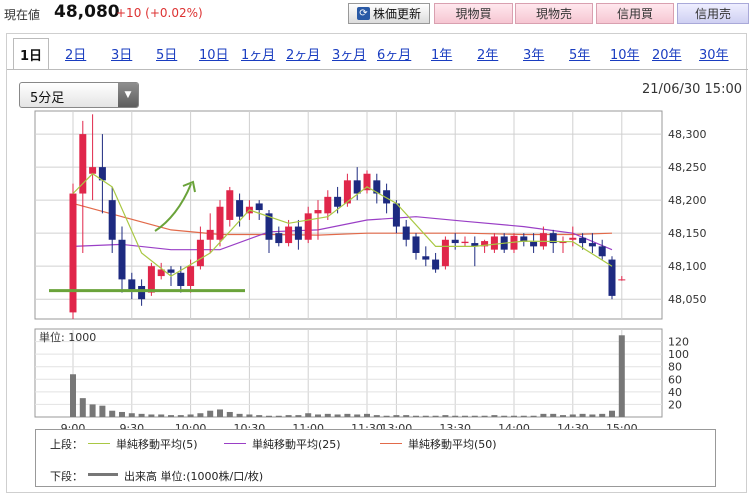 This screenshot has width=749, height=493. Describe the element at coordinates (349, 55) in the screenshot. I see `tab-3months: 3ヶ月` at that location.